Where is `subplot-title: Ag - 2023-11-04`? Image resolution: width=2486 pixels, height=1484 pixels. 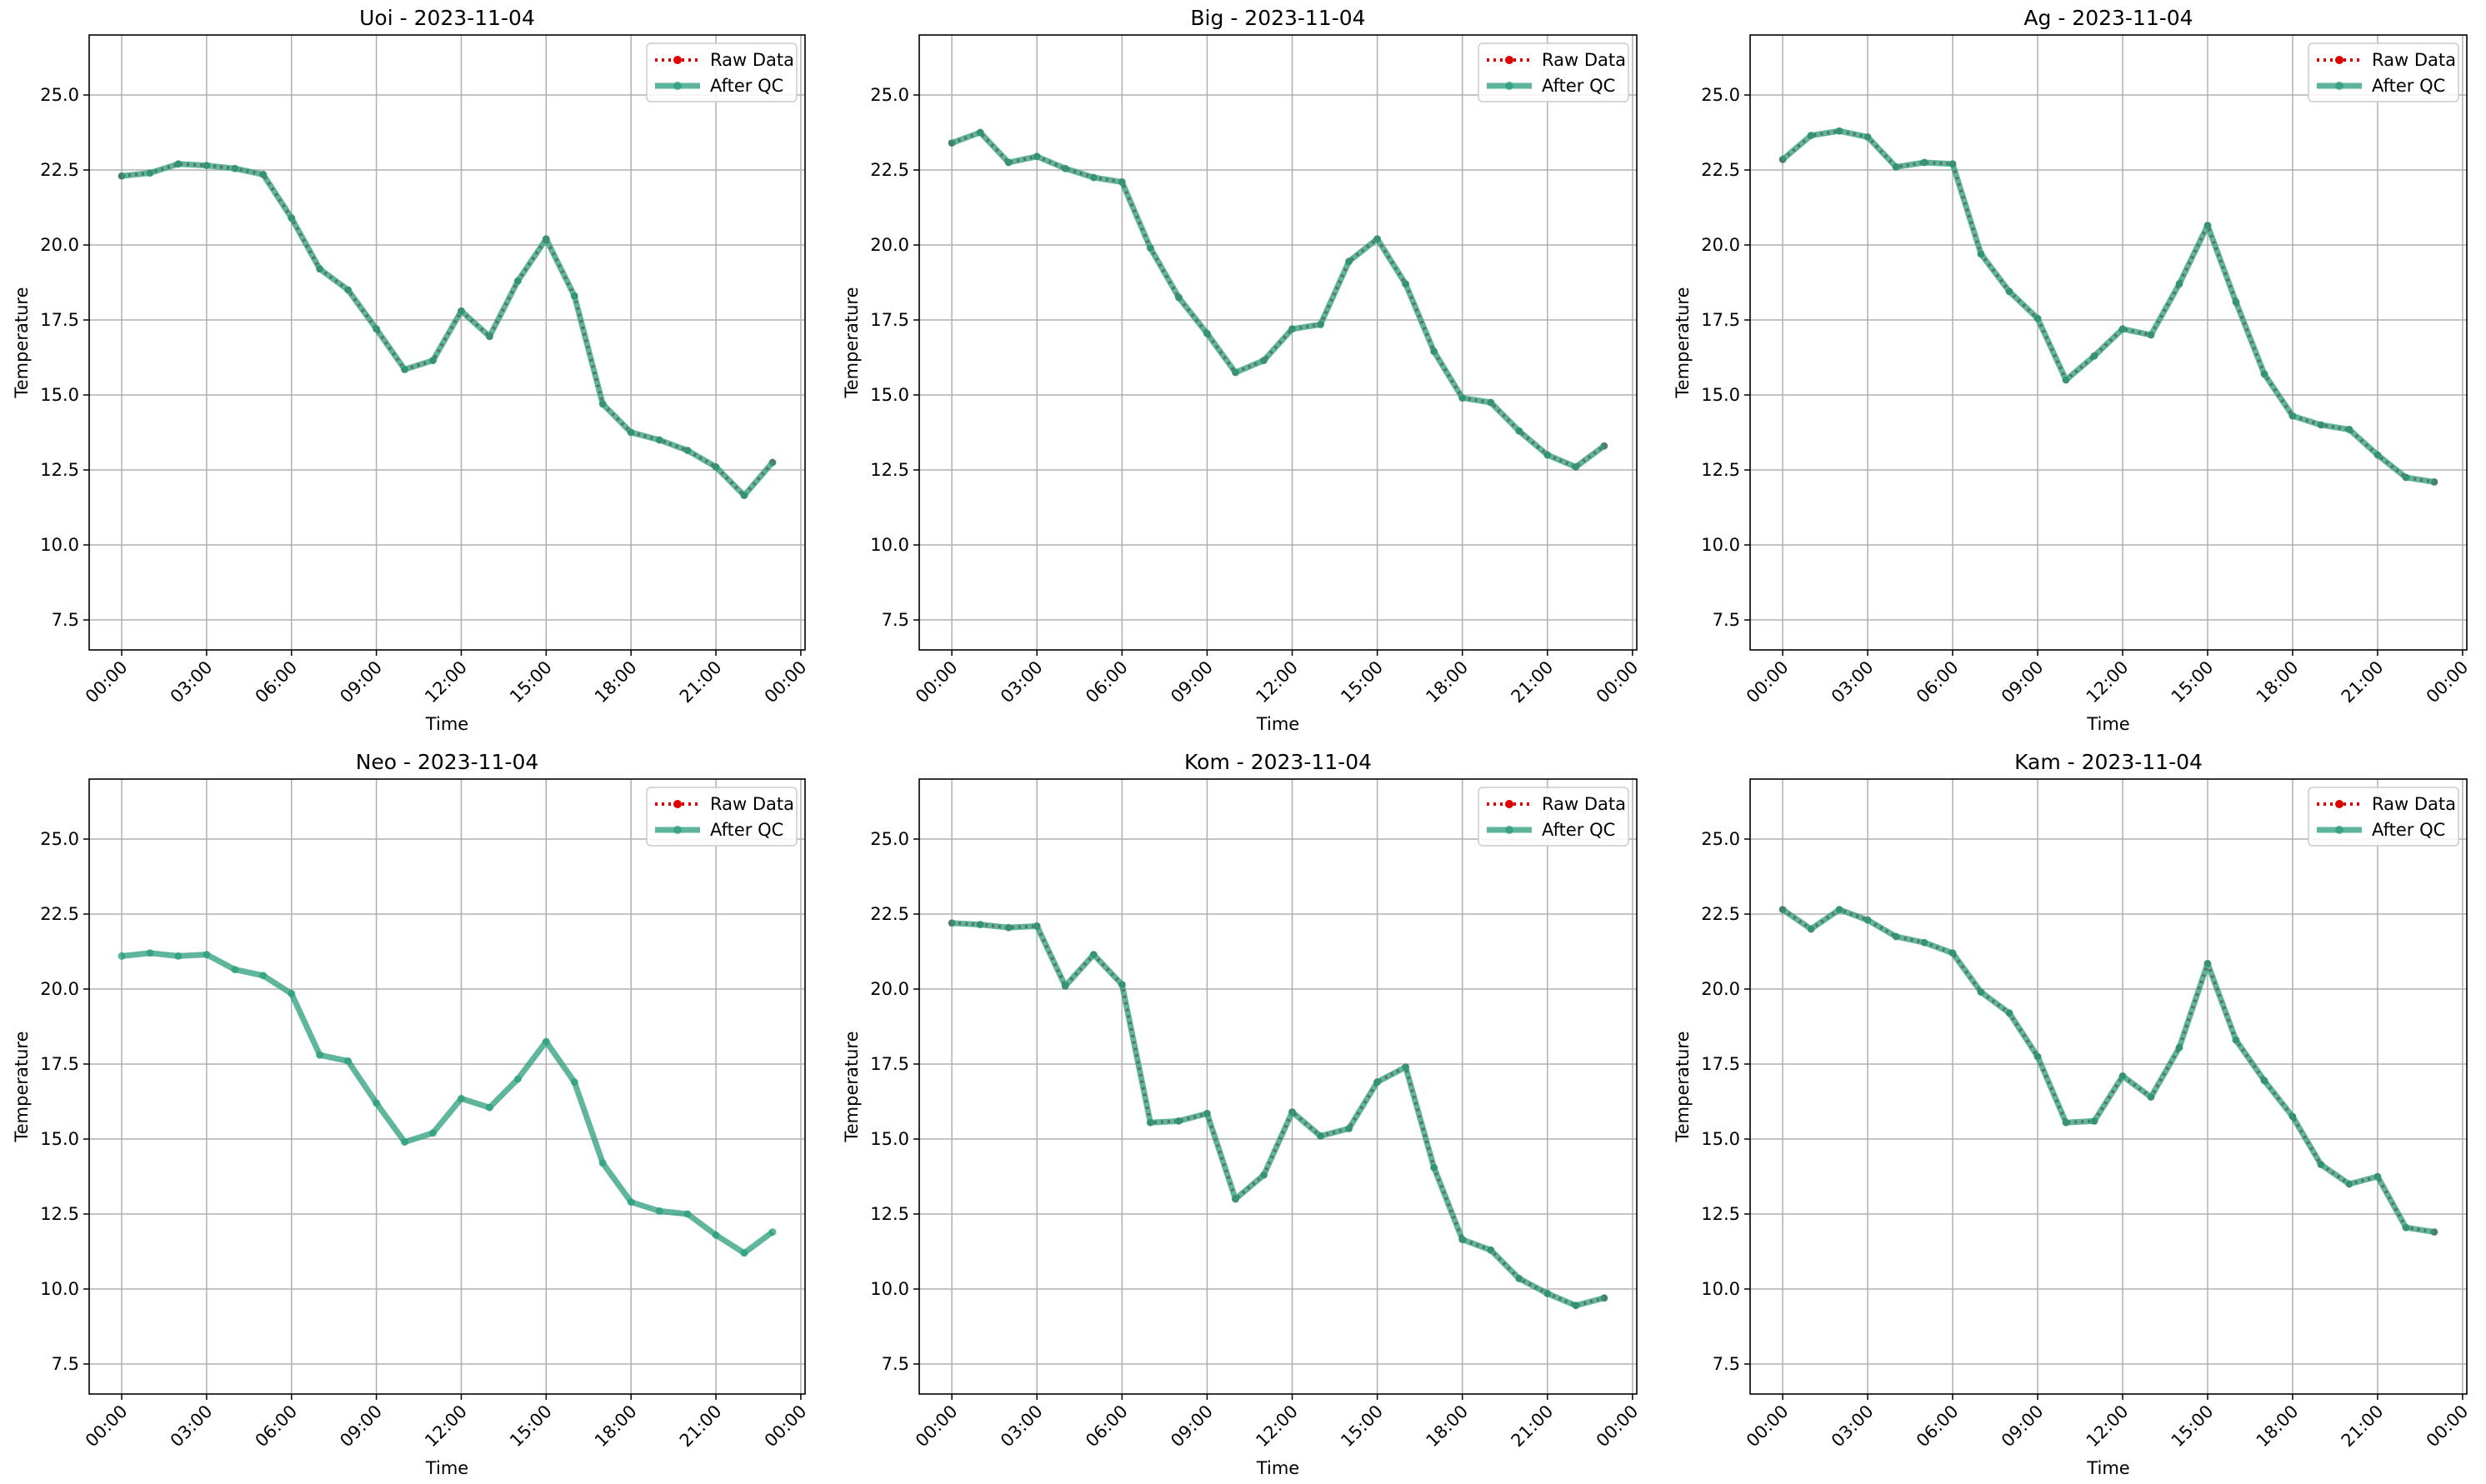 subplot-title: Ag - 2023-11-04 is located at coordinates (2108, 18).